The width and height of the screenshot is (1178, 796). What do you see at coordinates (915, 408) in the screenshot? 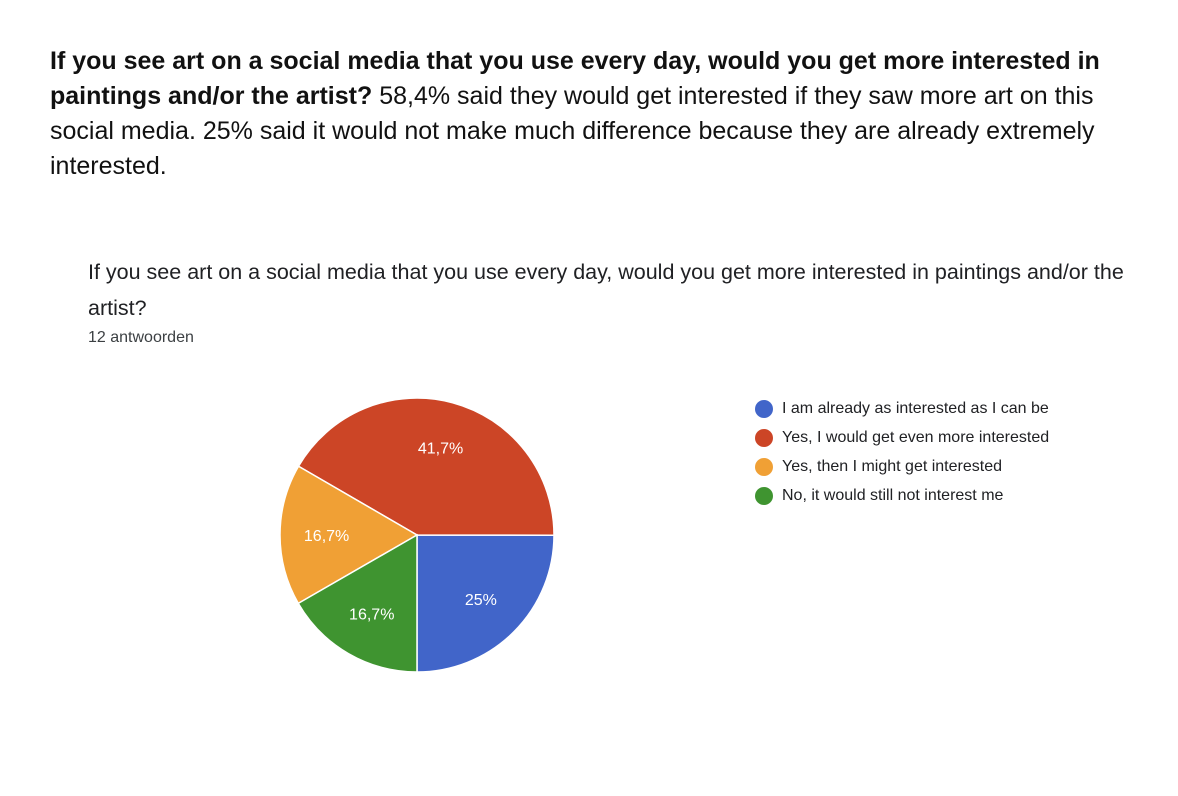
I see `legend-label: I am already as interested as I can be` at bounding box center [915, 408].